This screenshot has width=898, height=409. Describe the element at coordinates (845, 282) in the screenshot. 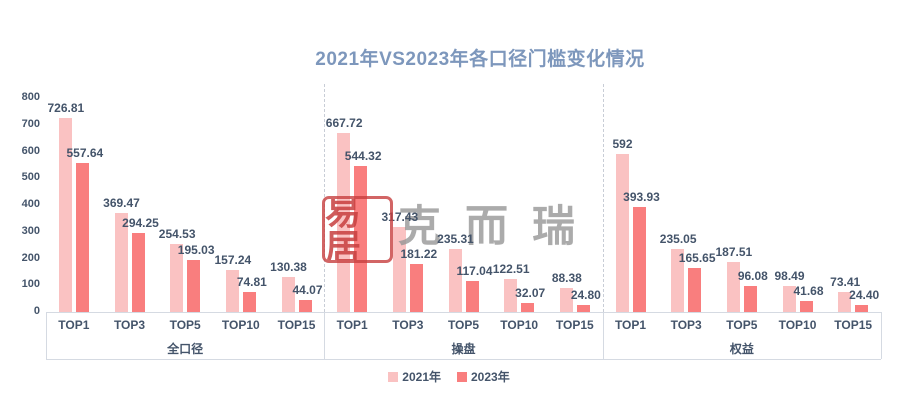

I see `bar-value-label-2021: 73.41` at that location.